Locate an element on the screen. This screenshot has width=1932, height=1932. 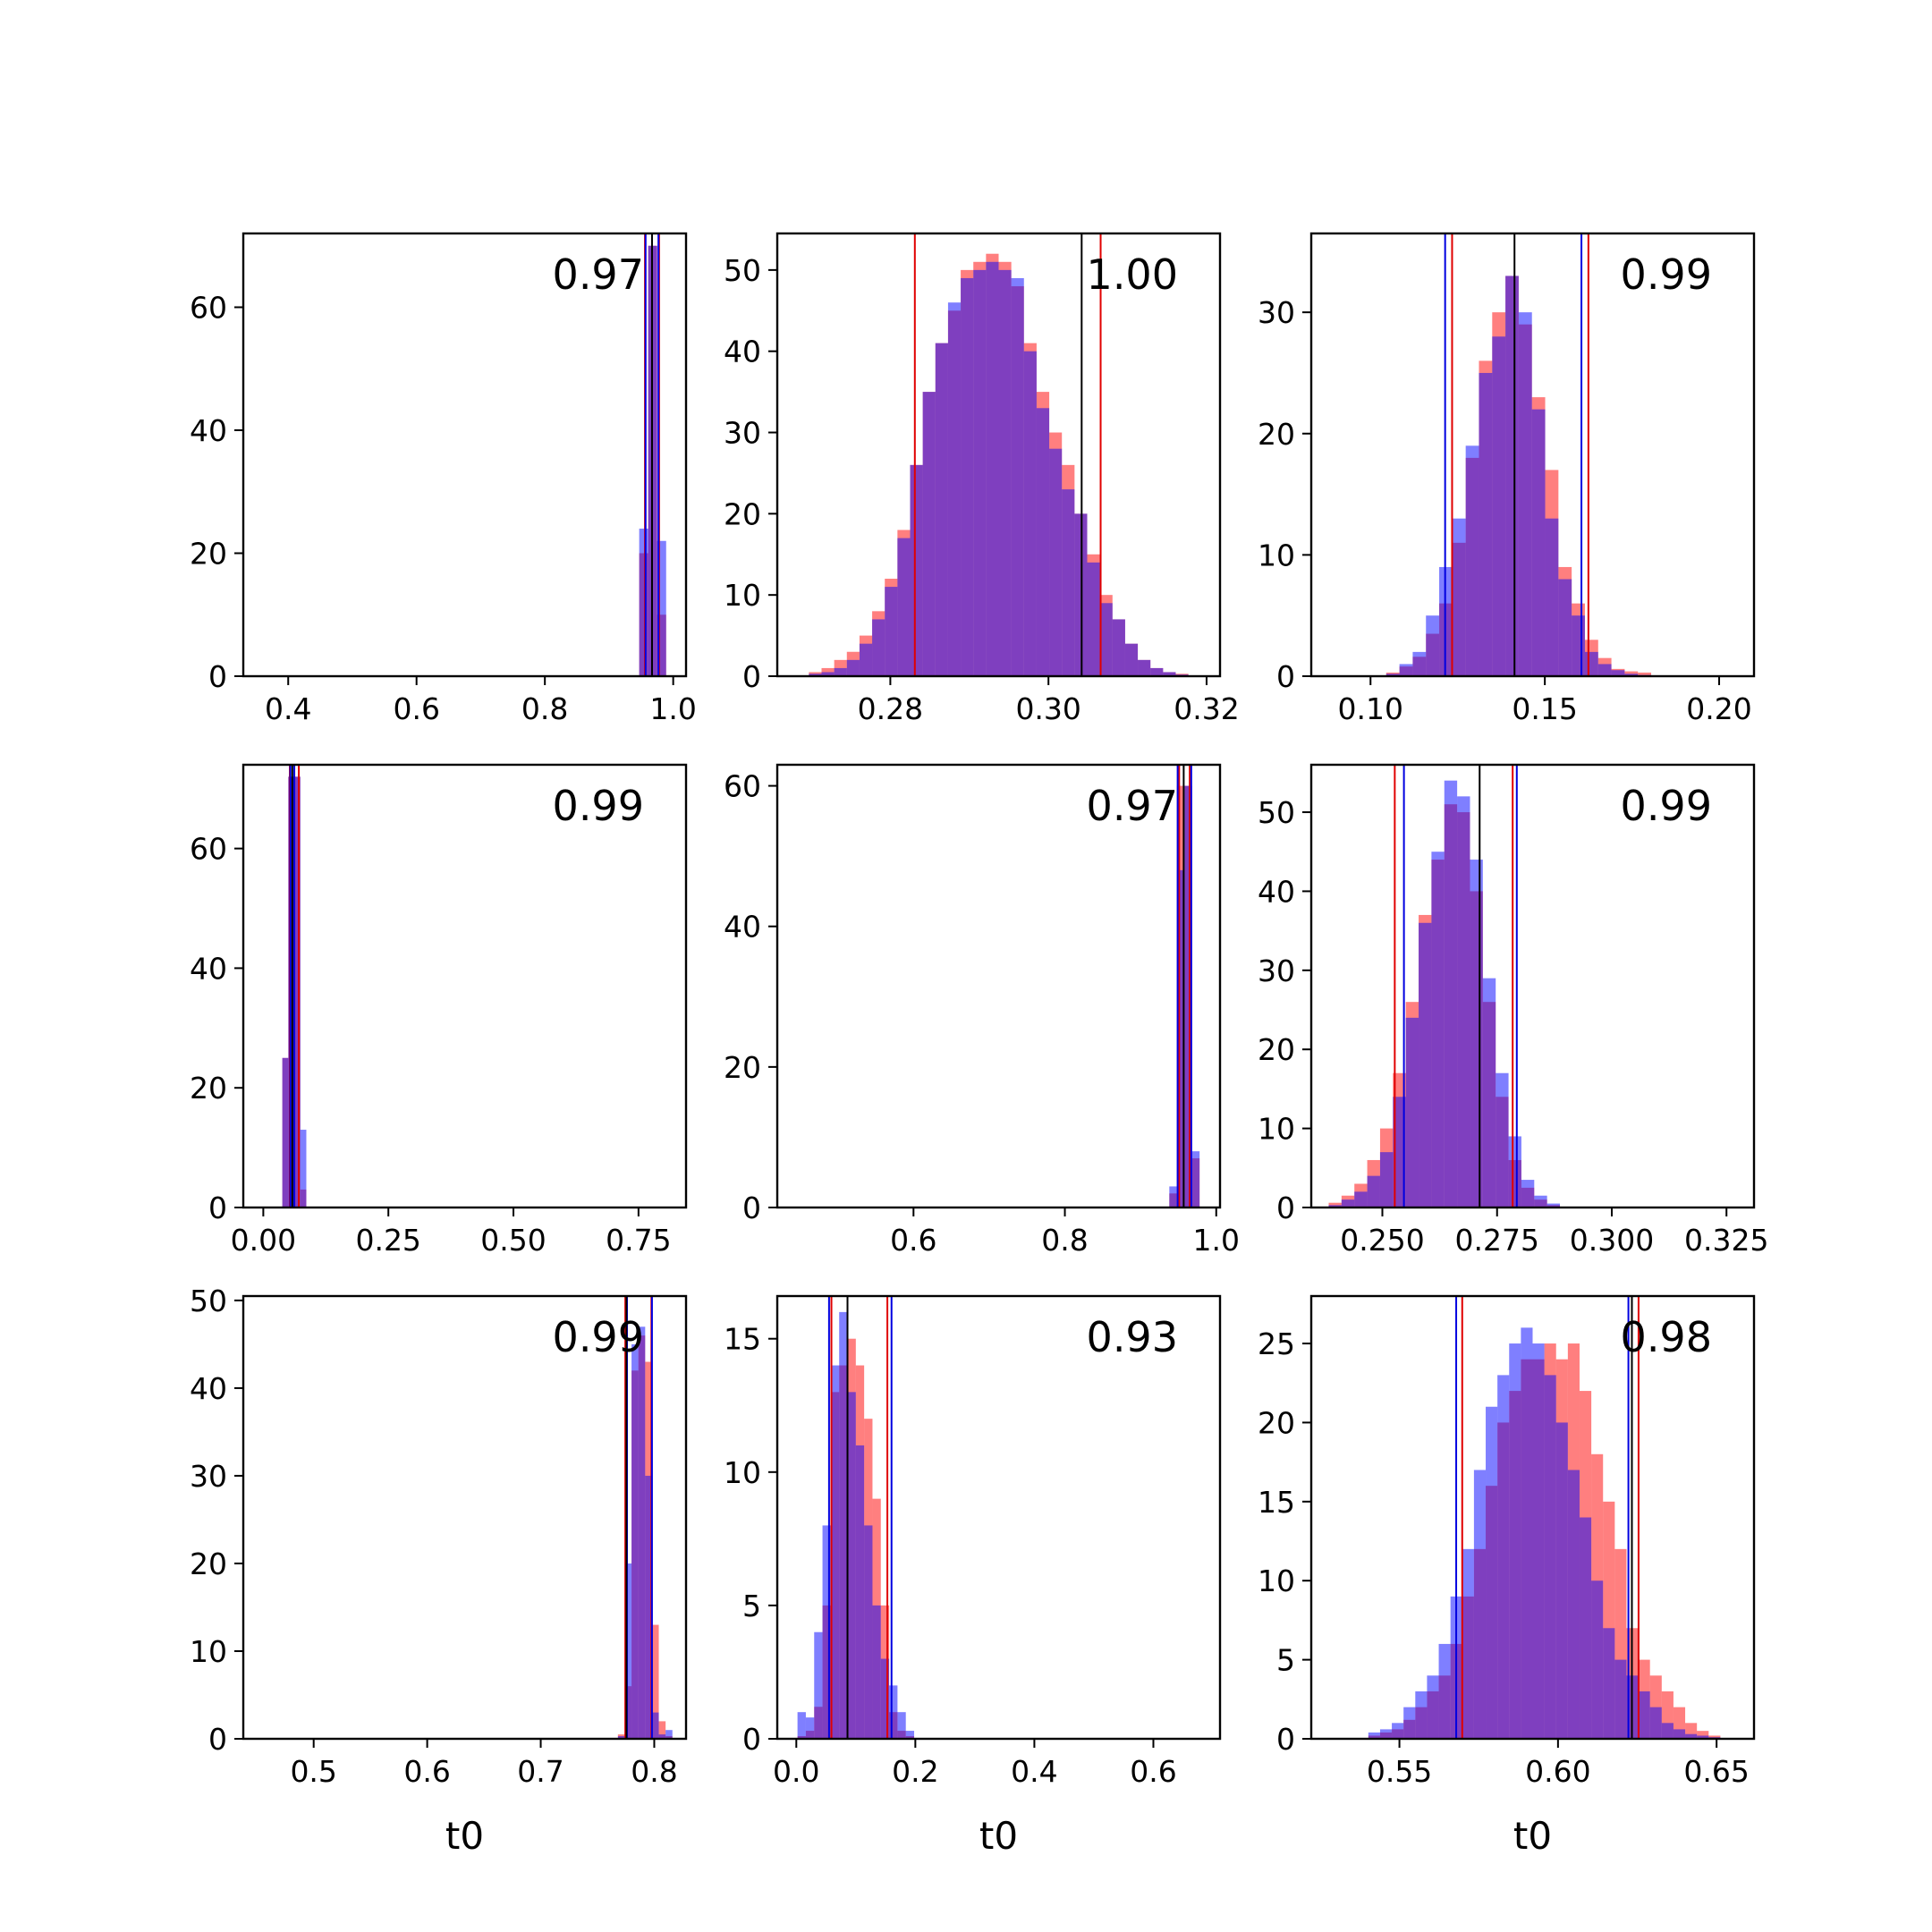
panel-2-2: 0.55 0.60 0.65 0 5 10 15 20 25 0.98 t0 is located at coordinates (1507, 1576).